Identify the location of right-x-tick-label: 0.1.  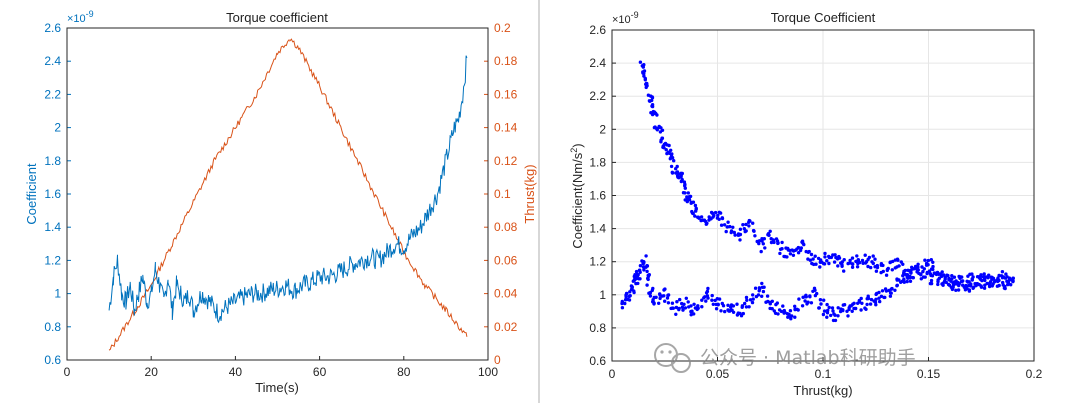
(823, 374).